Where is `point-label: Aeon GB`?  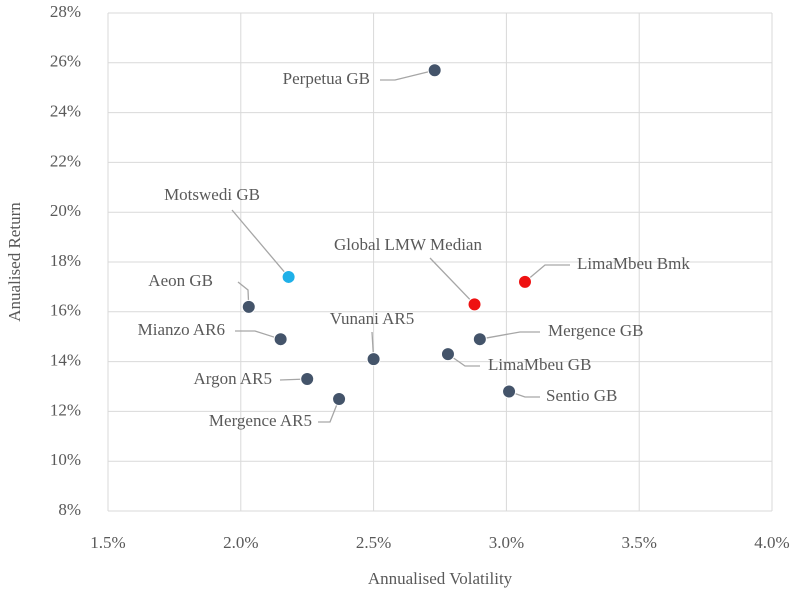
point-label: Aeon GB is located at coordinates (180, 280).